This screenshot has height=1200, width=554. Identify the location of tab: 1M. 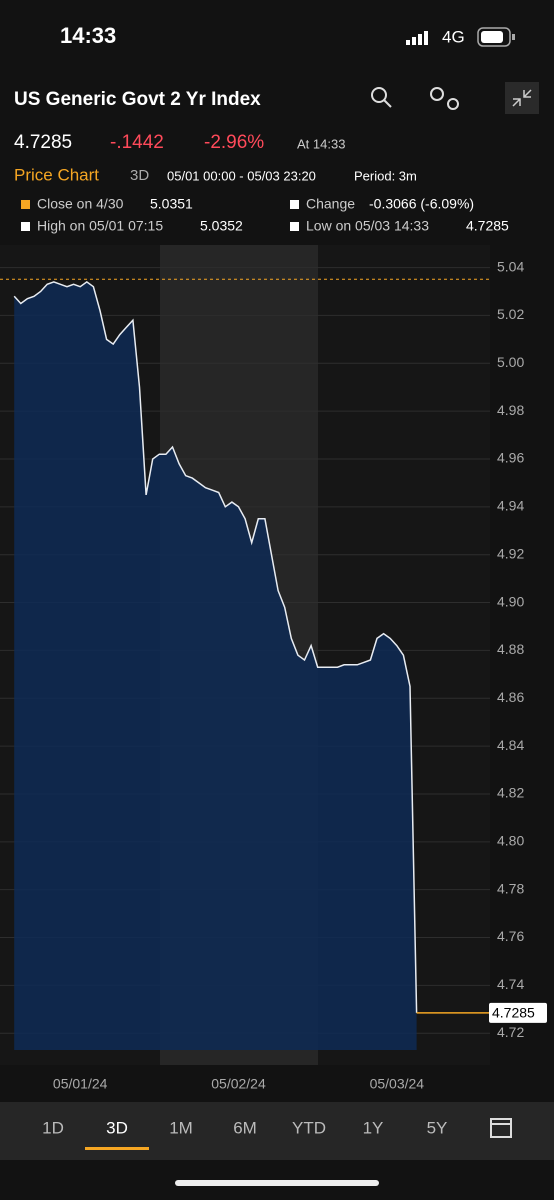
(181, 1127).